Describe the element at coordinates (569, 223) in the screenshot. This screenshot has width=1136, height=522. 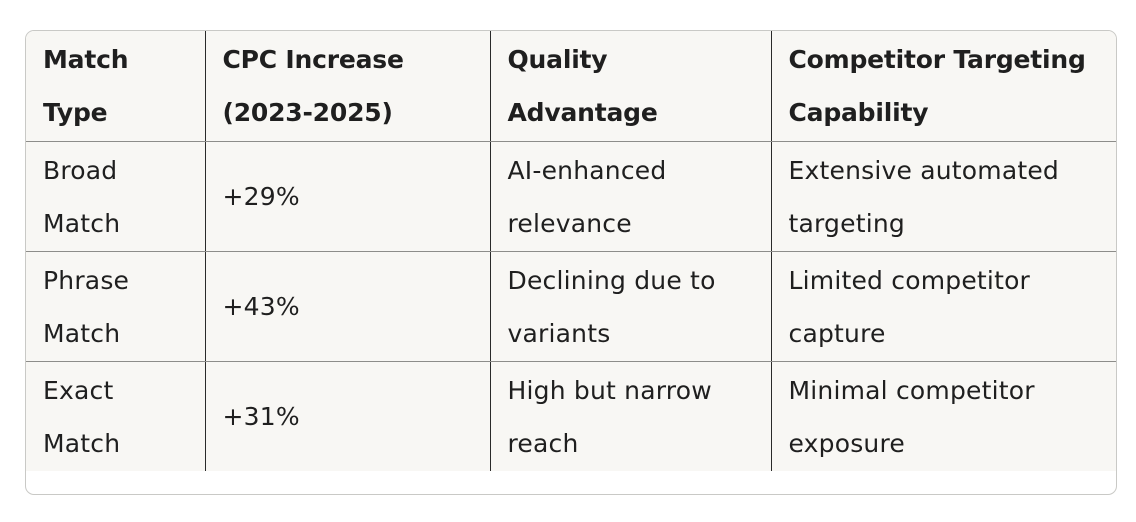
I see `cell-text: relevance` at that location.